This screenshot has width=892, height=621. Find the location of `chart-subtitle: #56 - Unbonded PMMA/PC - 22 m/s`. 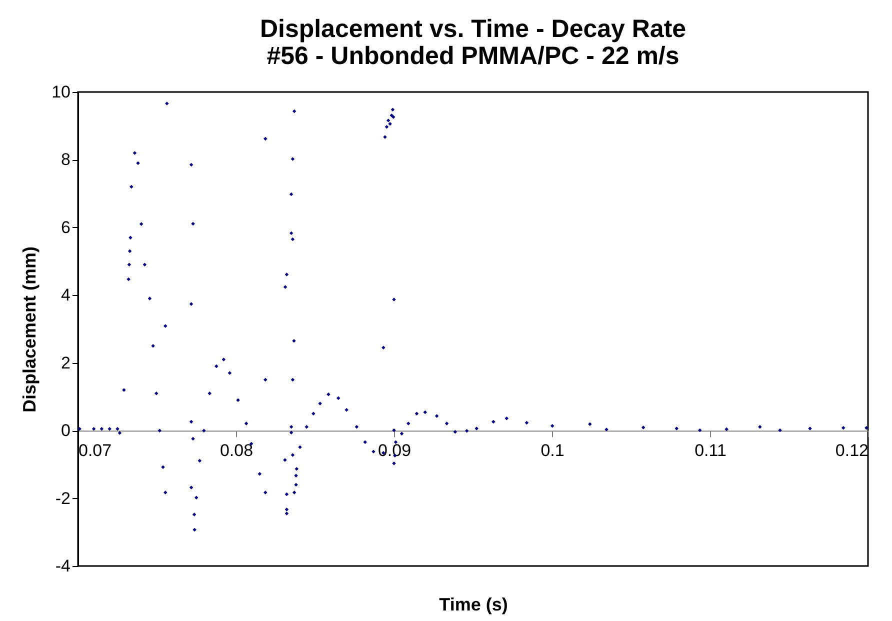

chart-subtitle: #56 - Unbonded PMMA/PC - 22 m/s is located at coordinates (473, 56).